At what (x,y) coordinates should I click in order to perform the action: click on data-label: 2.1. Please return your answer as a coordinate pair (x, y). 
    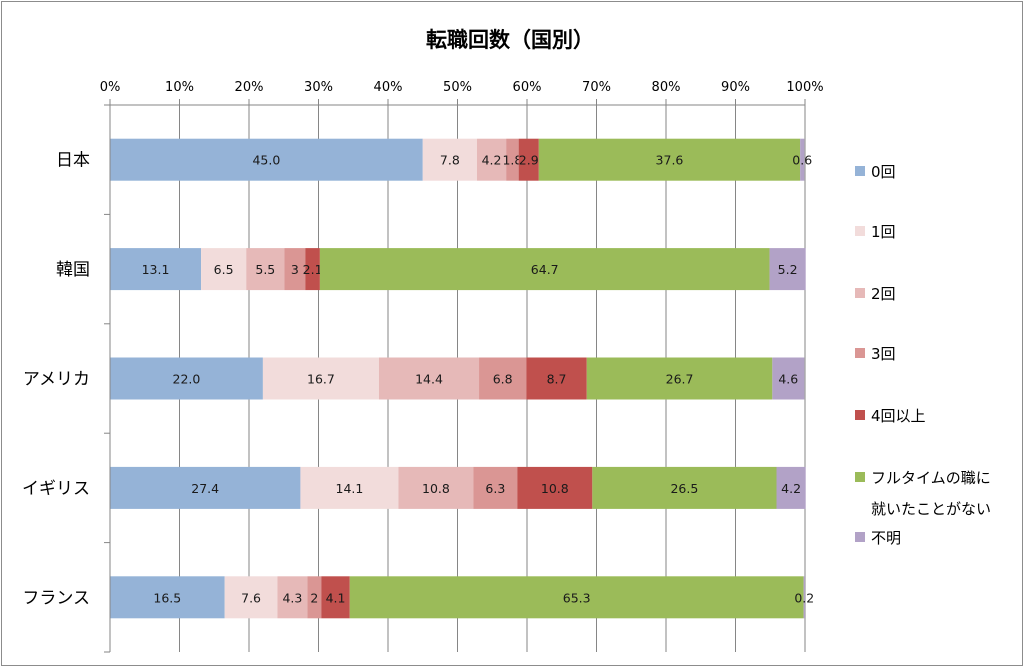
    Looking at the image, I should click on (313, 269).